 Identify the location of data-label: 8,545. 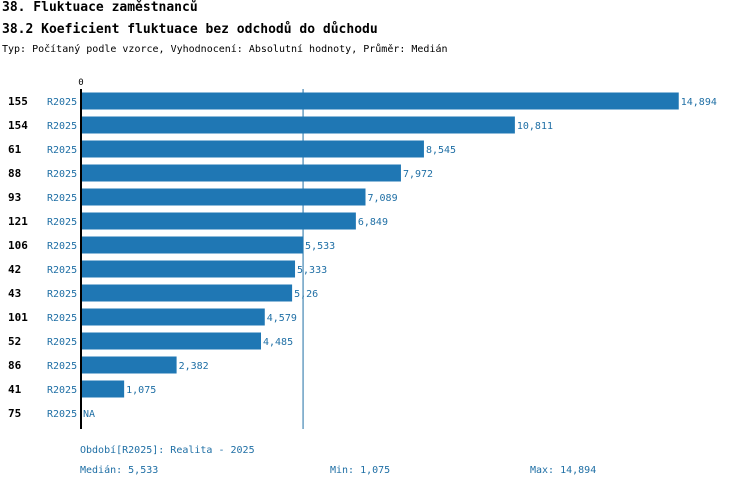
(441, 150).